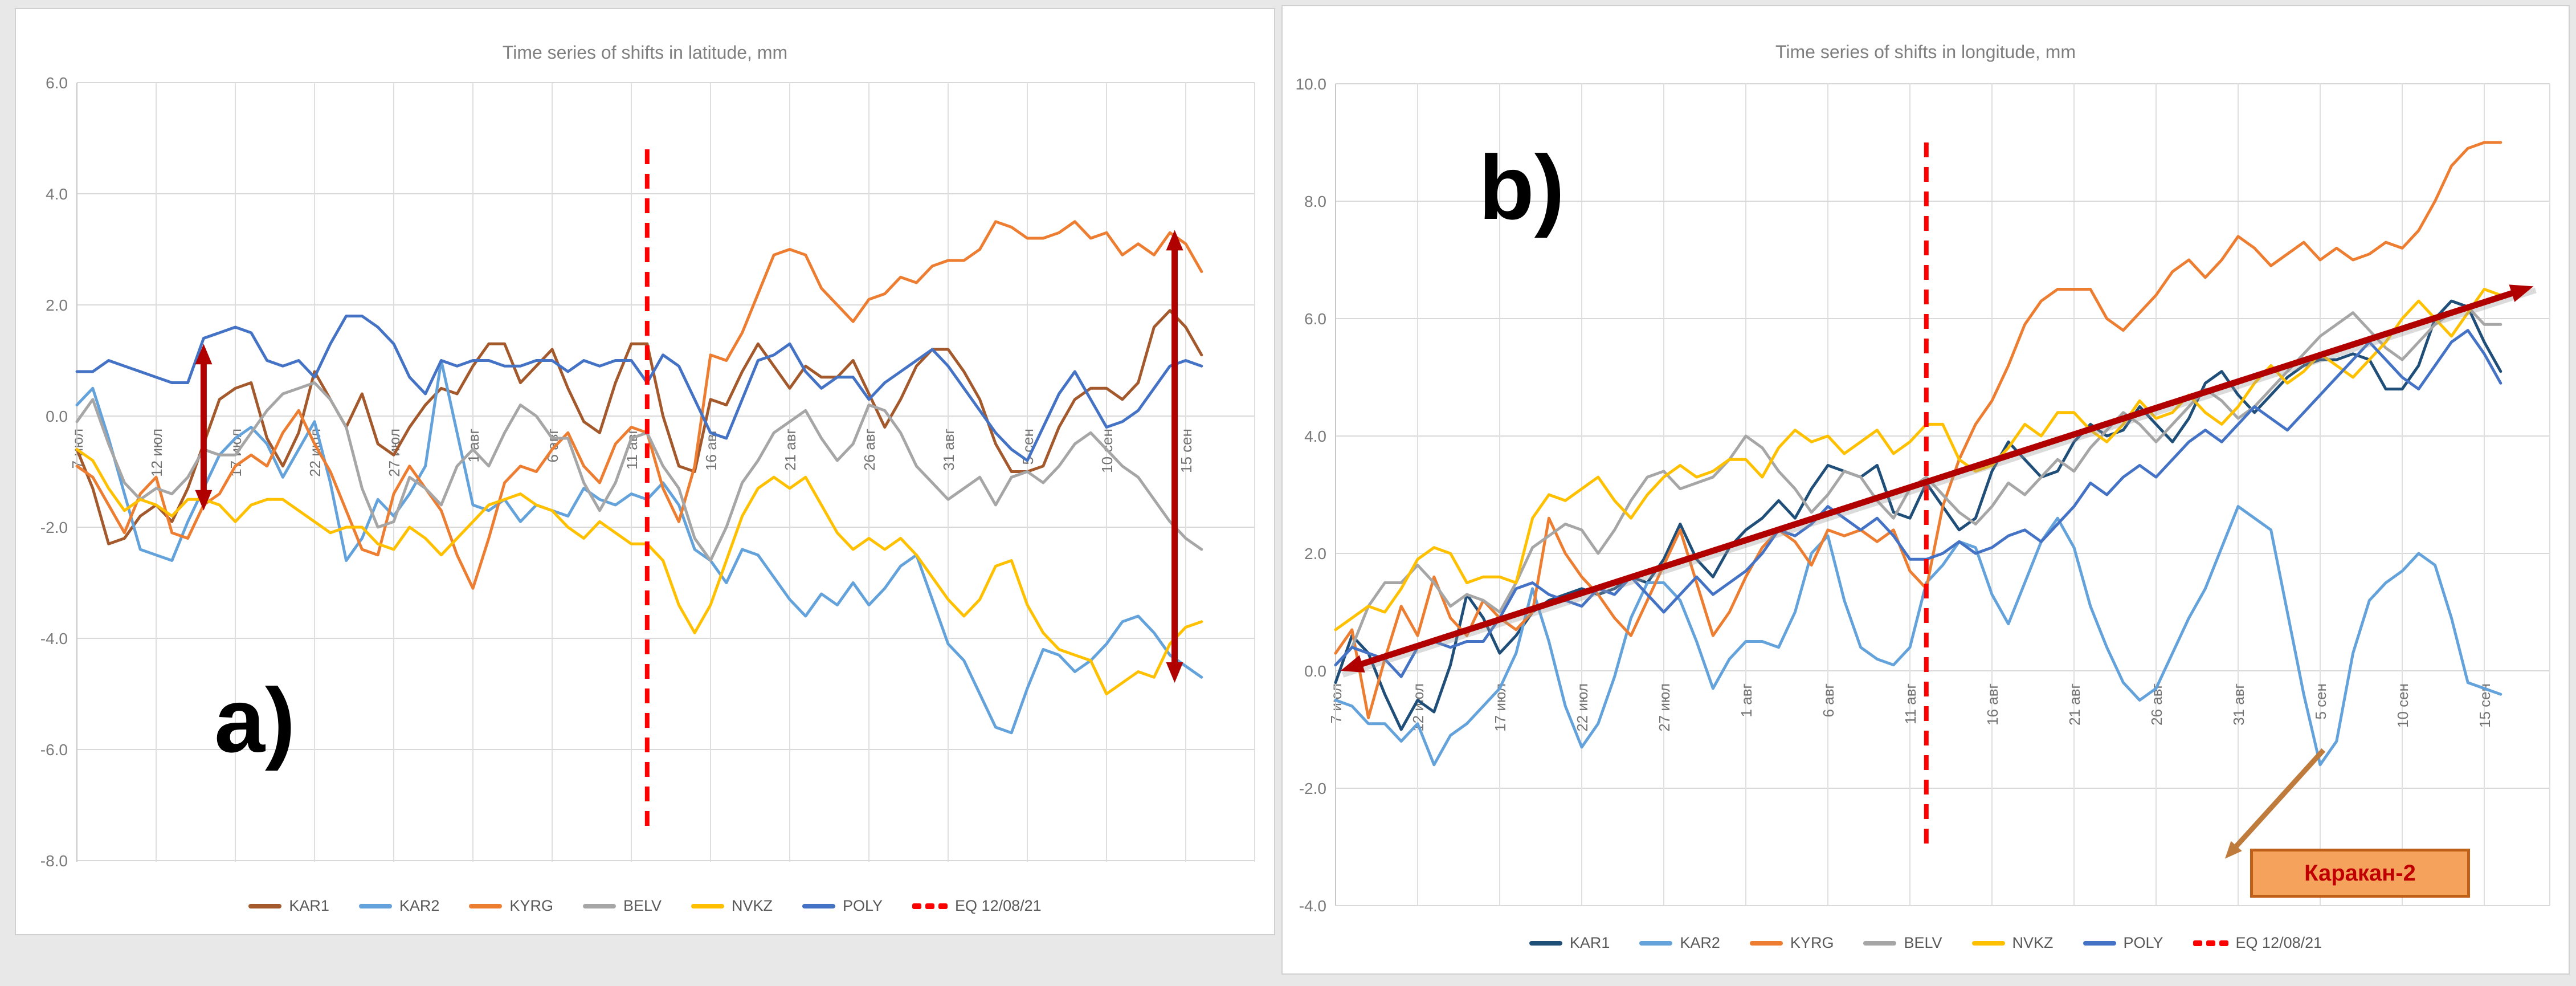 This screenshot has width=2576, height=986. I want to click on legend-longitude: KAR1 KAR2 KYRG BELV NVKZ POLY EQ 12/08/21, so click(1926, 943).